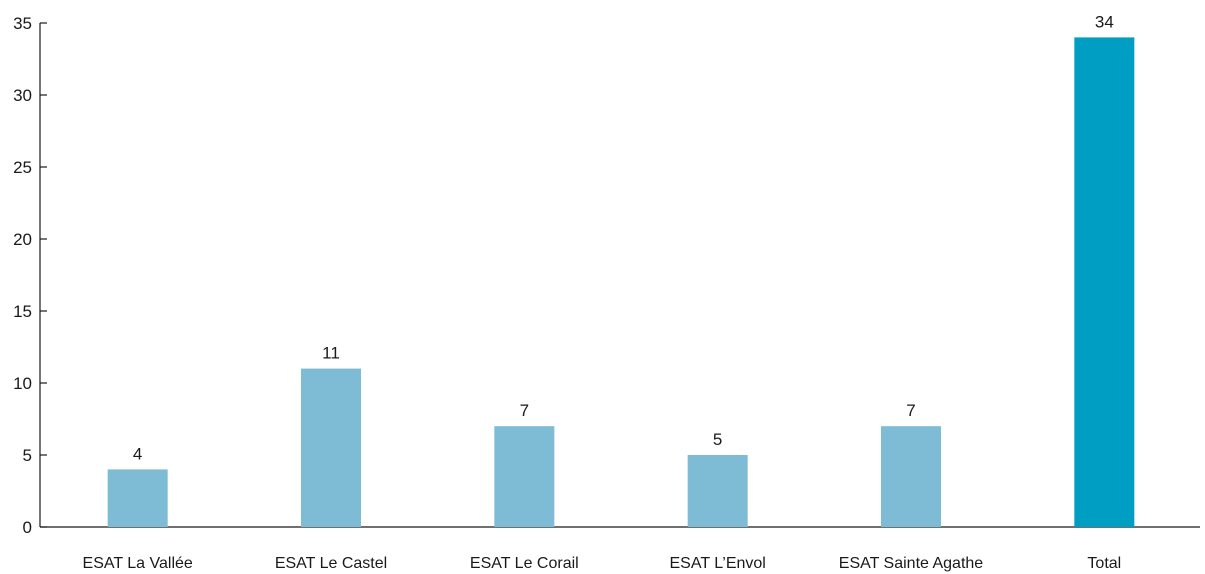 The height and width of the screenshot is (574, 1205). What do you see at coordinates (22, 167) in the screenshot?
I see `y-tick-label: 25` at bounding box center [22, 167].